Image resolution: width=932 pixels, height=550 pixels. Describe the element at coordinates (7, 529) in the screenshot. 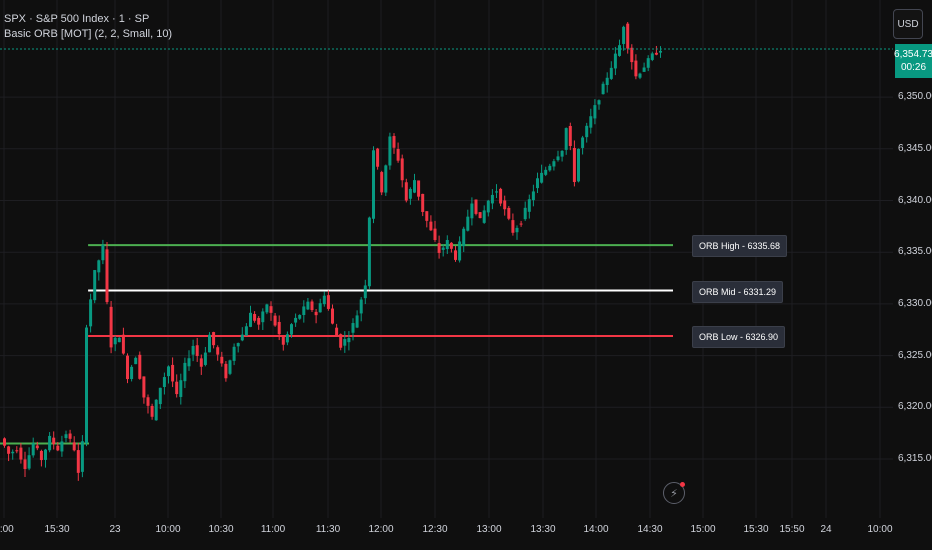

I see `time-tick-label: 5:00` at that location.